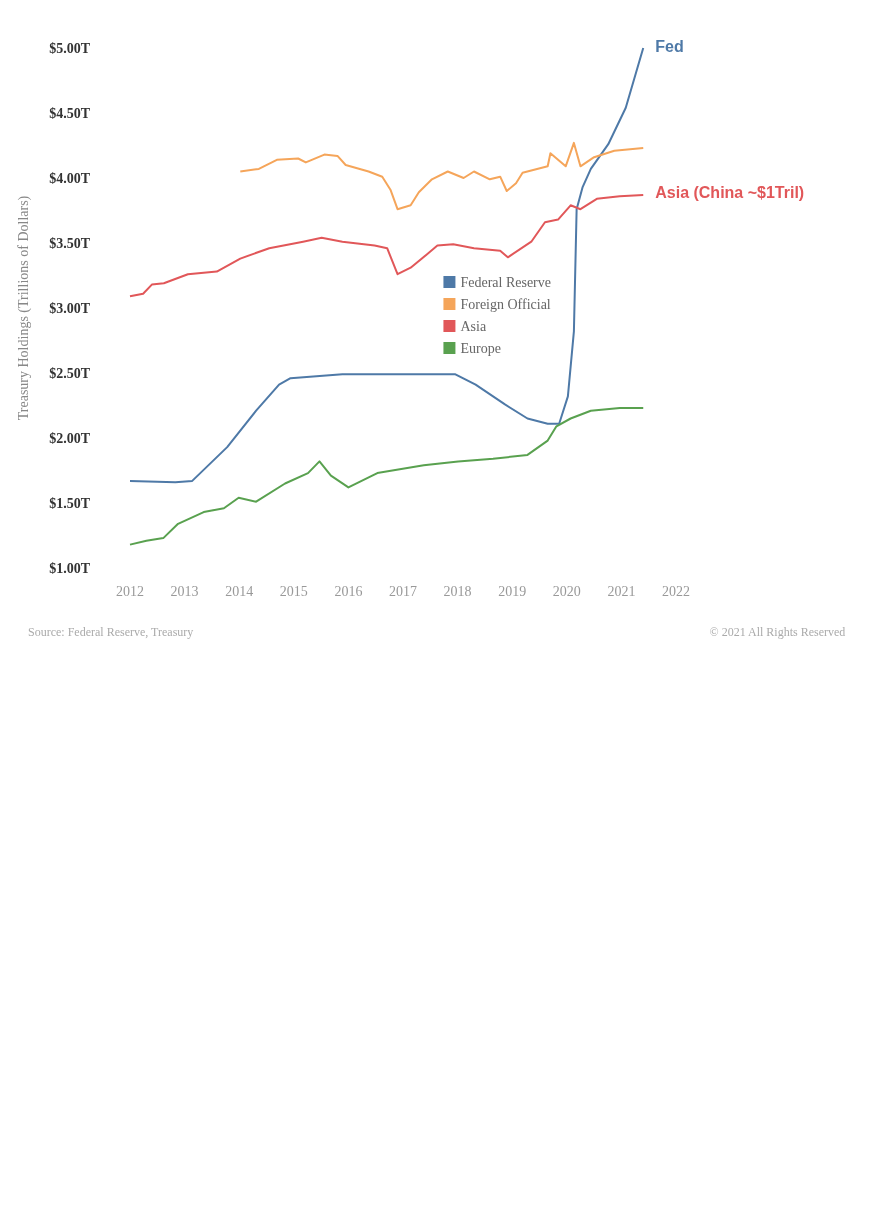 This screenshot has height=1206, width=874. I want to click on x-tick-label: 2014, so click(239, 591).